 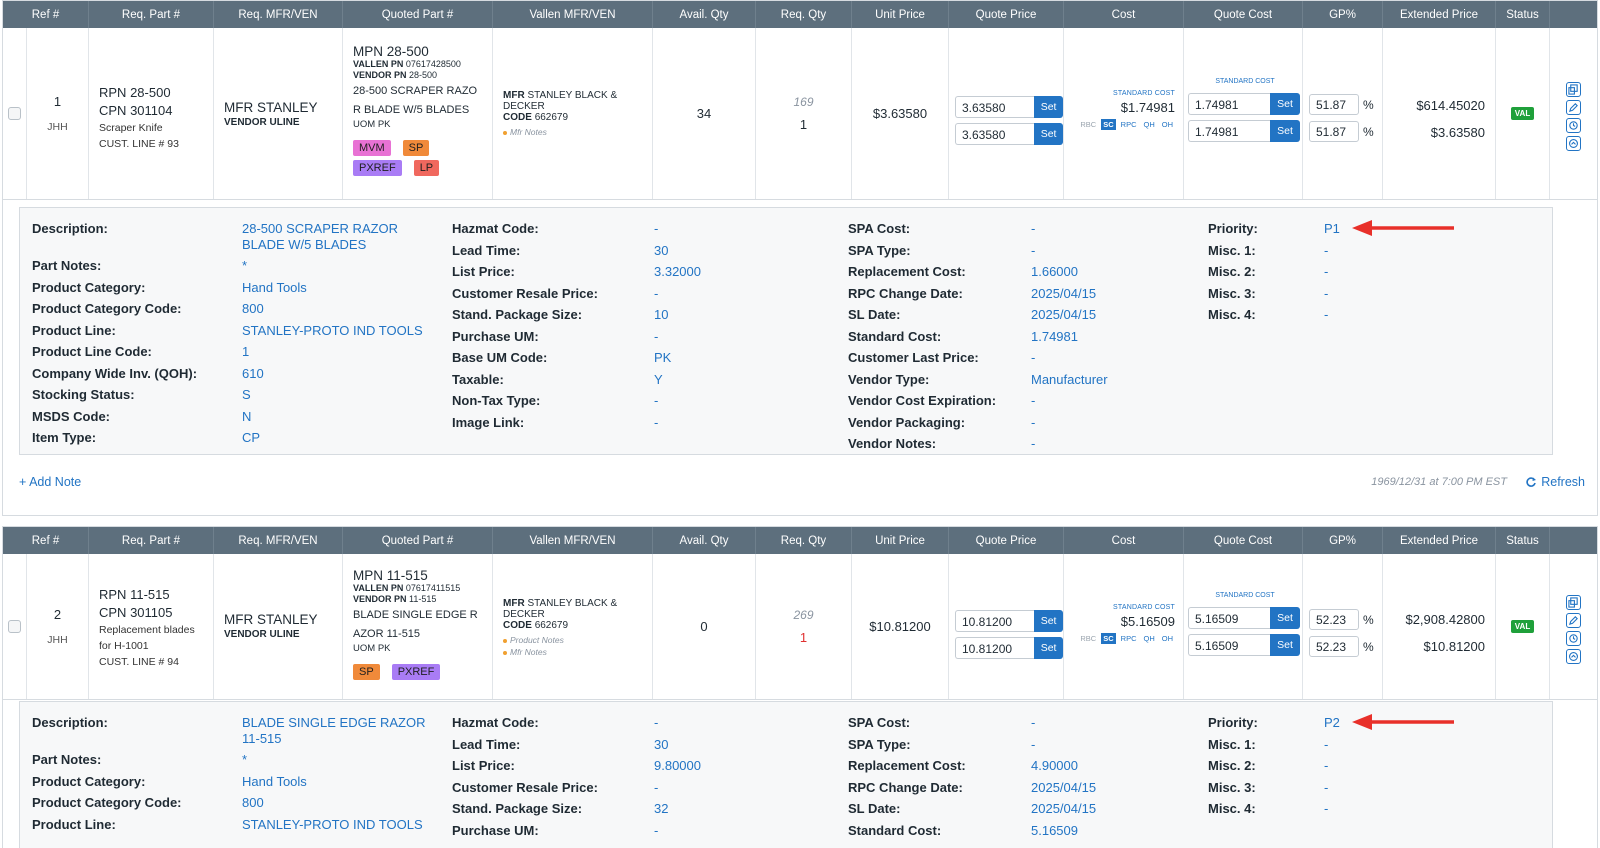 What do you see at coordinates (50, 482) in the screenshot?
I see `add-note-link: + Add Note` at bounding box center [50, 482].